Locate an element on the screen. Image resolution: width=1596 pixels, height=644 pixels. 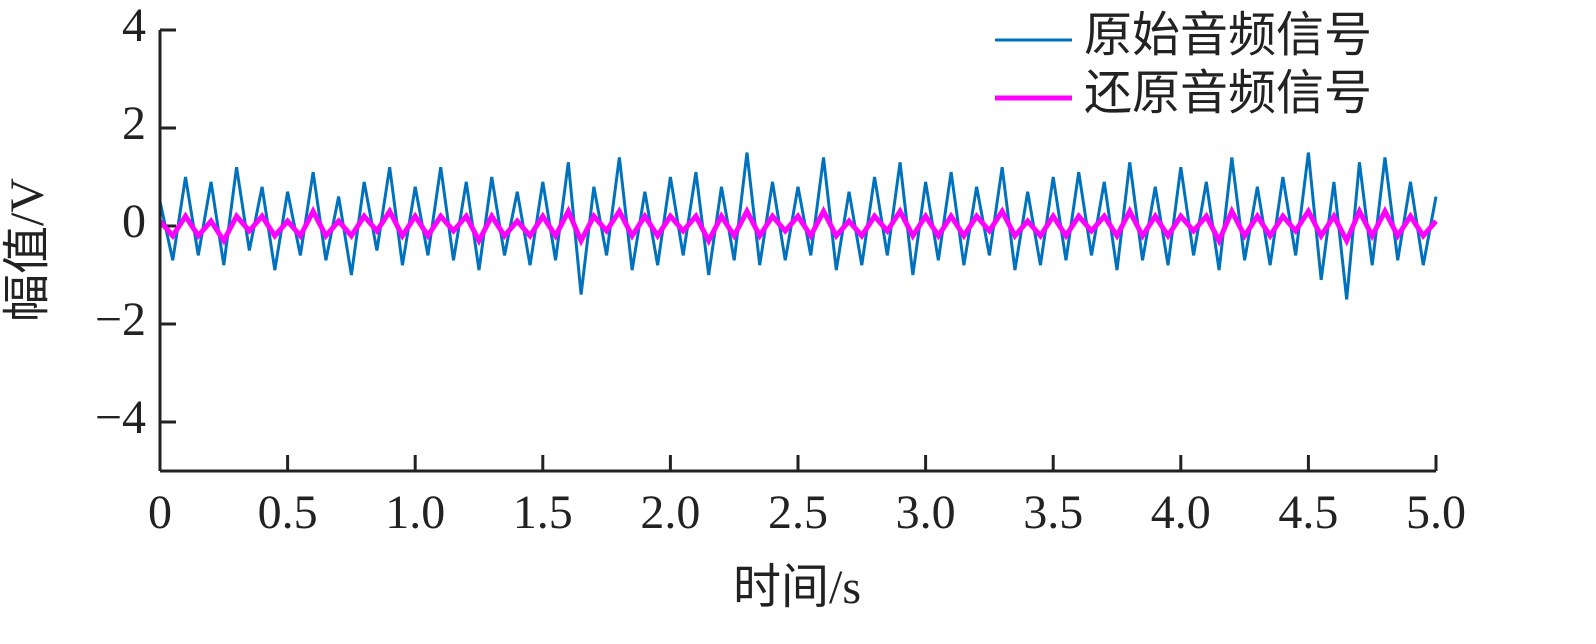
y-tick-label: −4 is located at coordinates (120, 417).